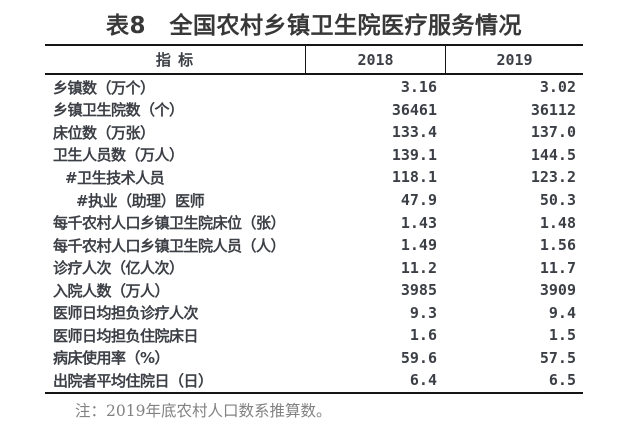 This screenshot has width=617, height=425. I want to click on column-header-2018: 2018, so click(375, 59).